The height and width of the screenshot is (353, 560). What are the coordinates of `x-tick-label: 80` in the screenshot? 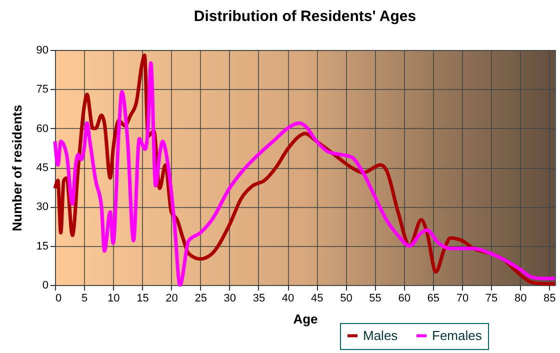 It's located at (520, 298).